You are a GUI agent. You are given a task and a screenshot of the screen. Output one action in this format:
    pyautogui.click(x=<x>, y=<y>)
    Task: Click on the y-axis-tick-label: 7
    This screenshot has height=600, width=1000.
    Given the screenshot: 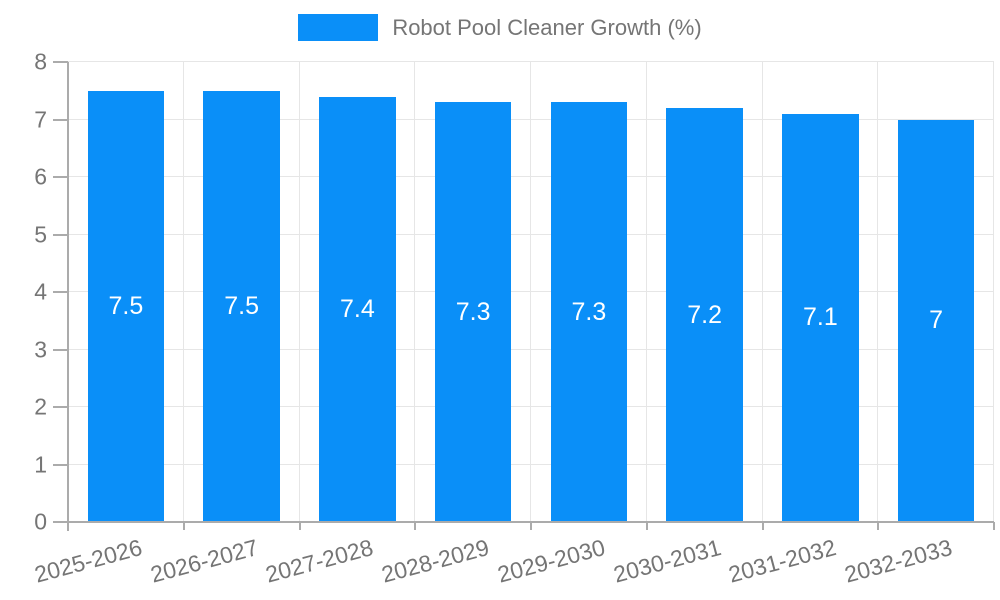 What is the action you would take?
    pyautogui.click(x=40, y=119)
    